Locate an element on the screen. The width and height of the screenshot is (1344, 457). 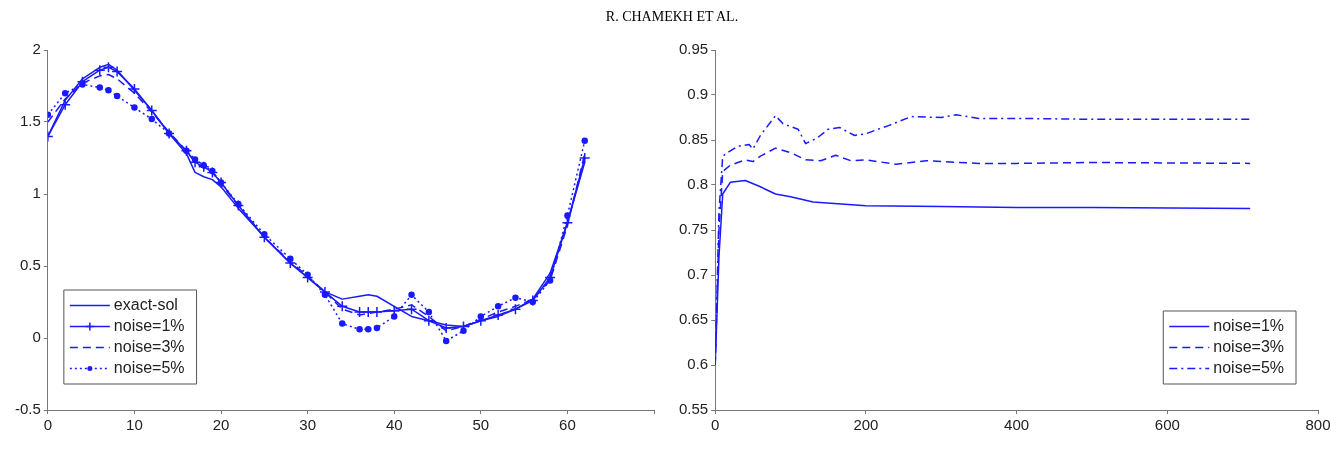
y-tick-label: 0.65 is located at coordinates (693, 319).